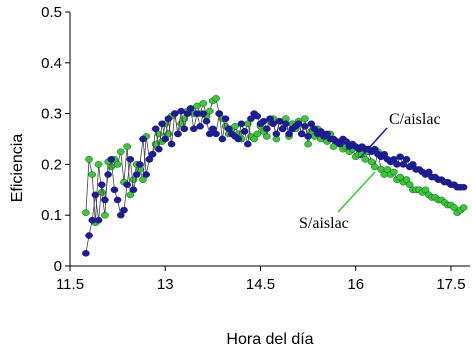 This screenshot has height=352, width=472. What do you see at coordinates (355, 284) in the screenshot?
I see `x-tick-label: 16` at bounding box center [355, 284].